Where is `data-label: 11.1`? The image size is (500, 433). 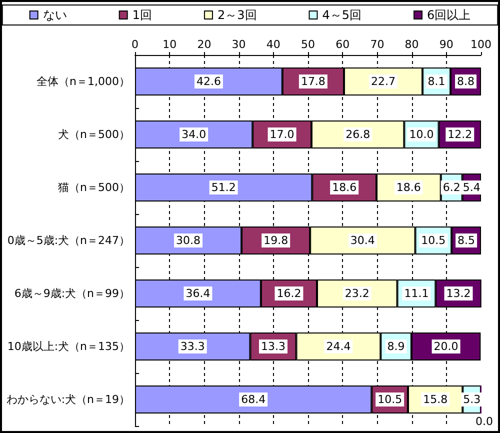
data-label: 11.1 is located at coordinates (416, 293).